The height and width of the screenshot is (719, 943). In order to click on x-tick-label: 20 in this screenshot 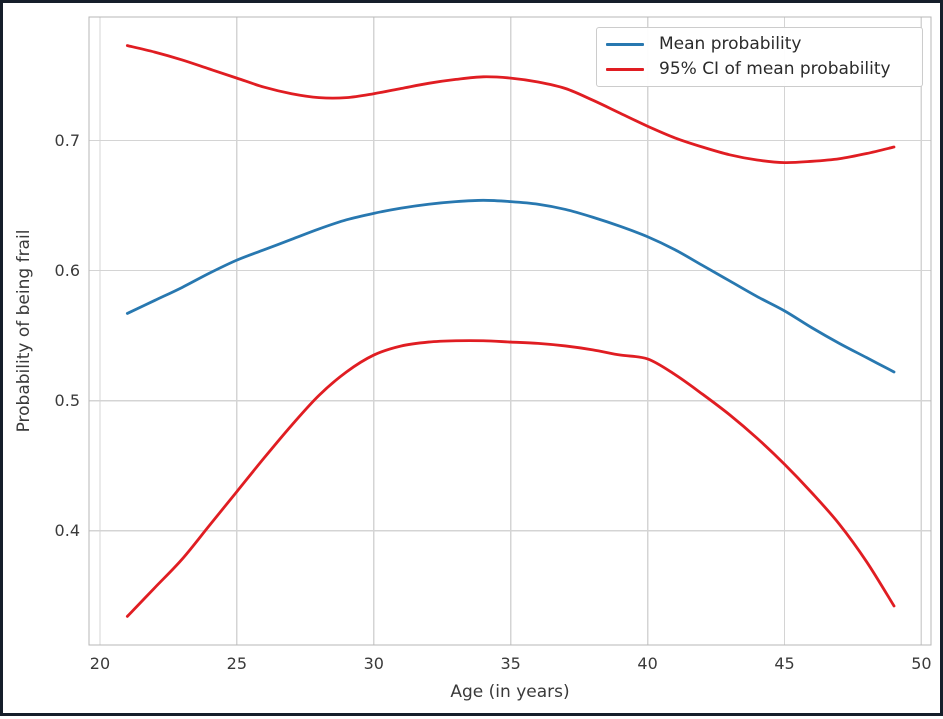, I will do `click(100, 663)`.